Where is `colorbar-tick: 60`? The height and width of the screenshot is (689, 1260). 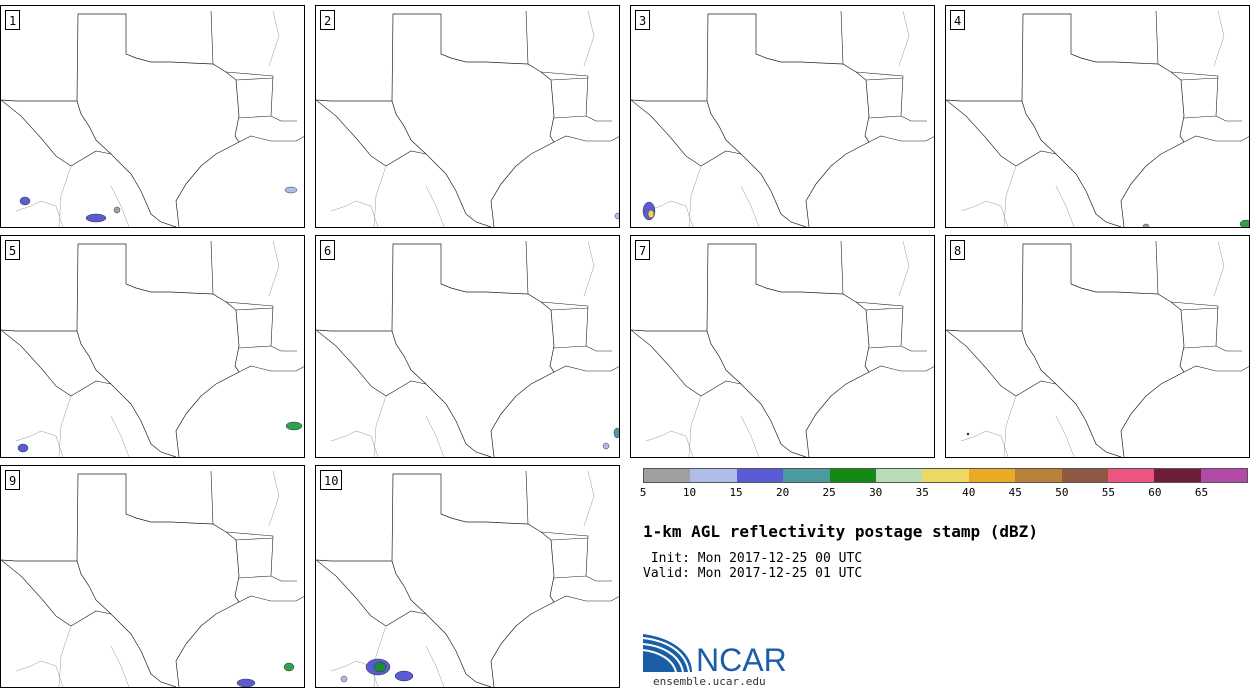 colorbar-tick: 60 is located at coordinates (1155, 492).